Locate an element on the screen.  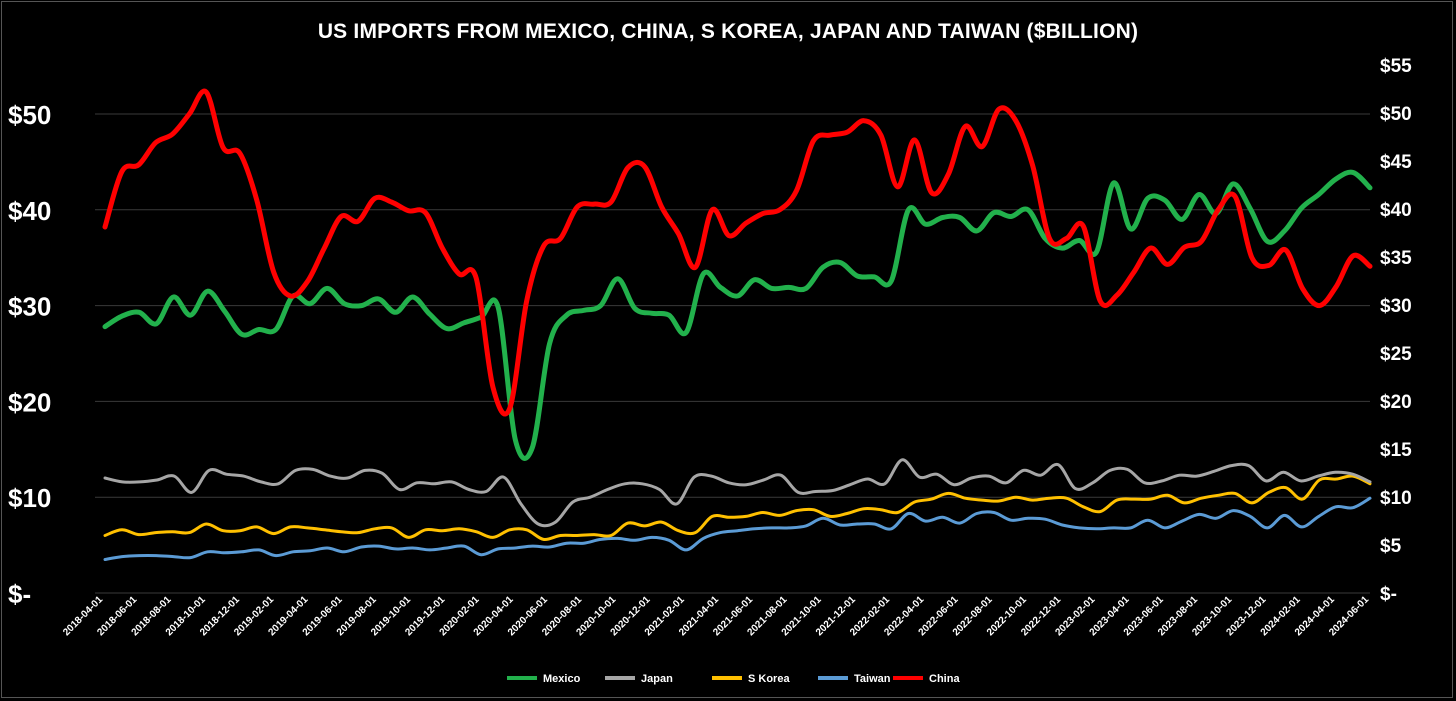
series-line-japan is located at coordinates (737, 493).